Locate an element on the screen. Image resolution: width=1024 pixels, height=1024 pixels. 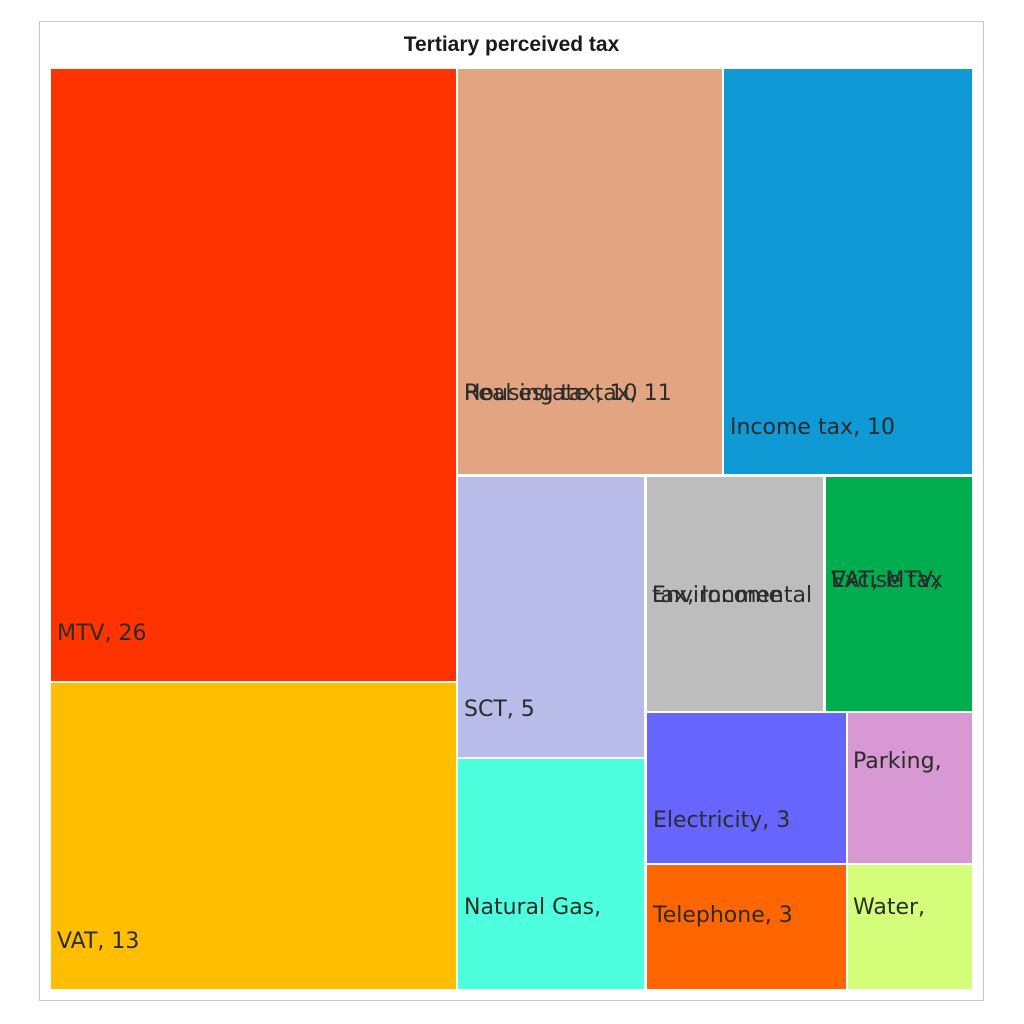
tile-label-2: Real estate tax, 11 is located at coordinates (568, 393).